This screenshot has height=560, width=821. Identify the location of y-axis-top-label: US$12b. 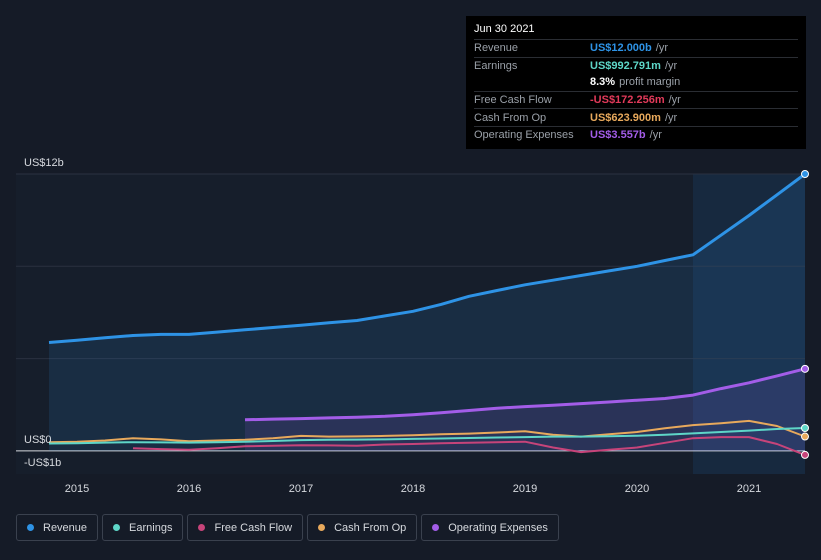
(44, 163).